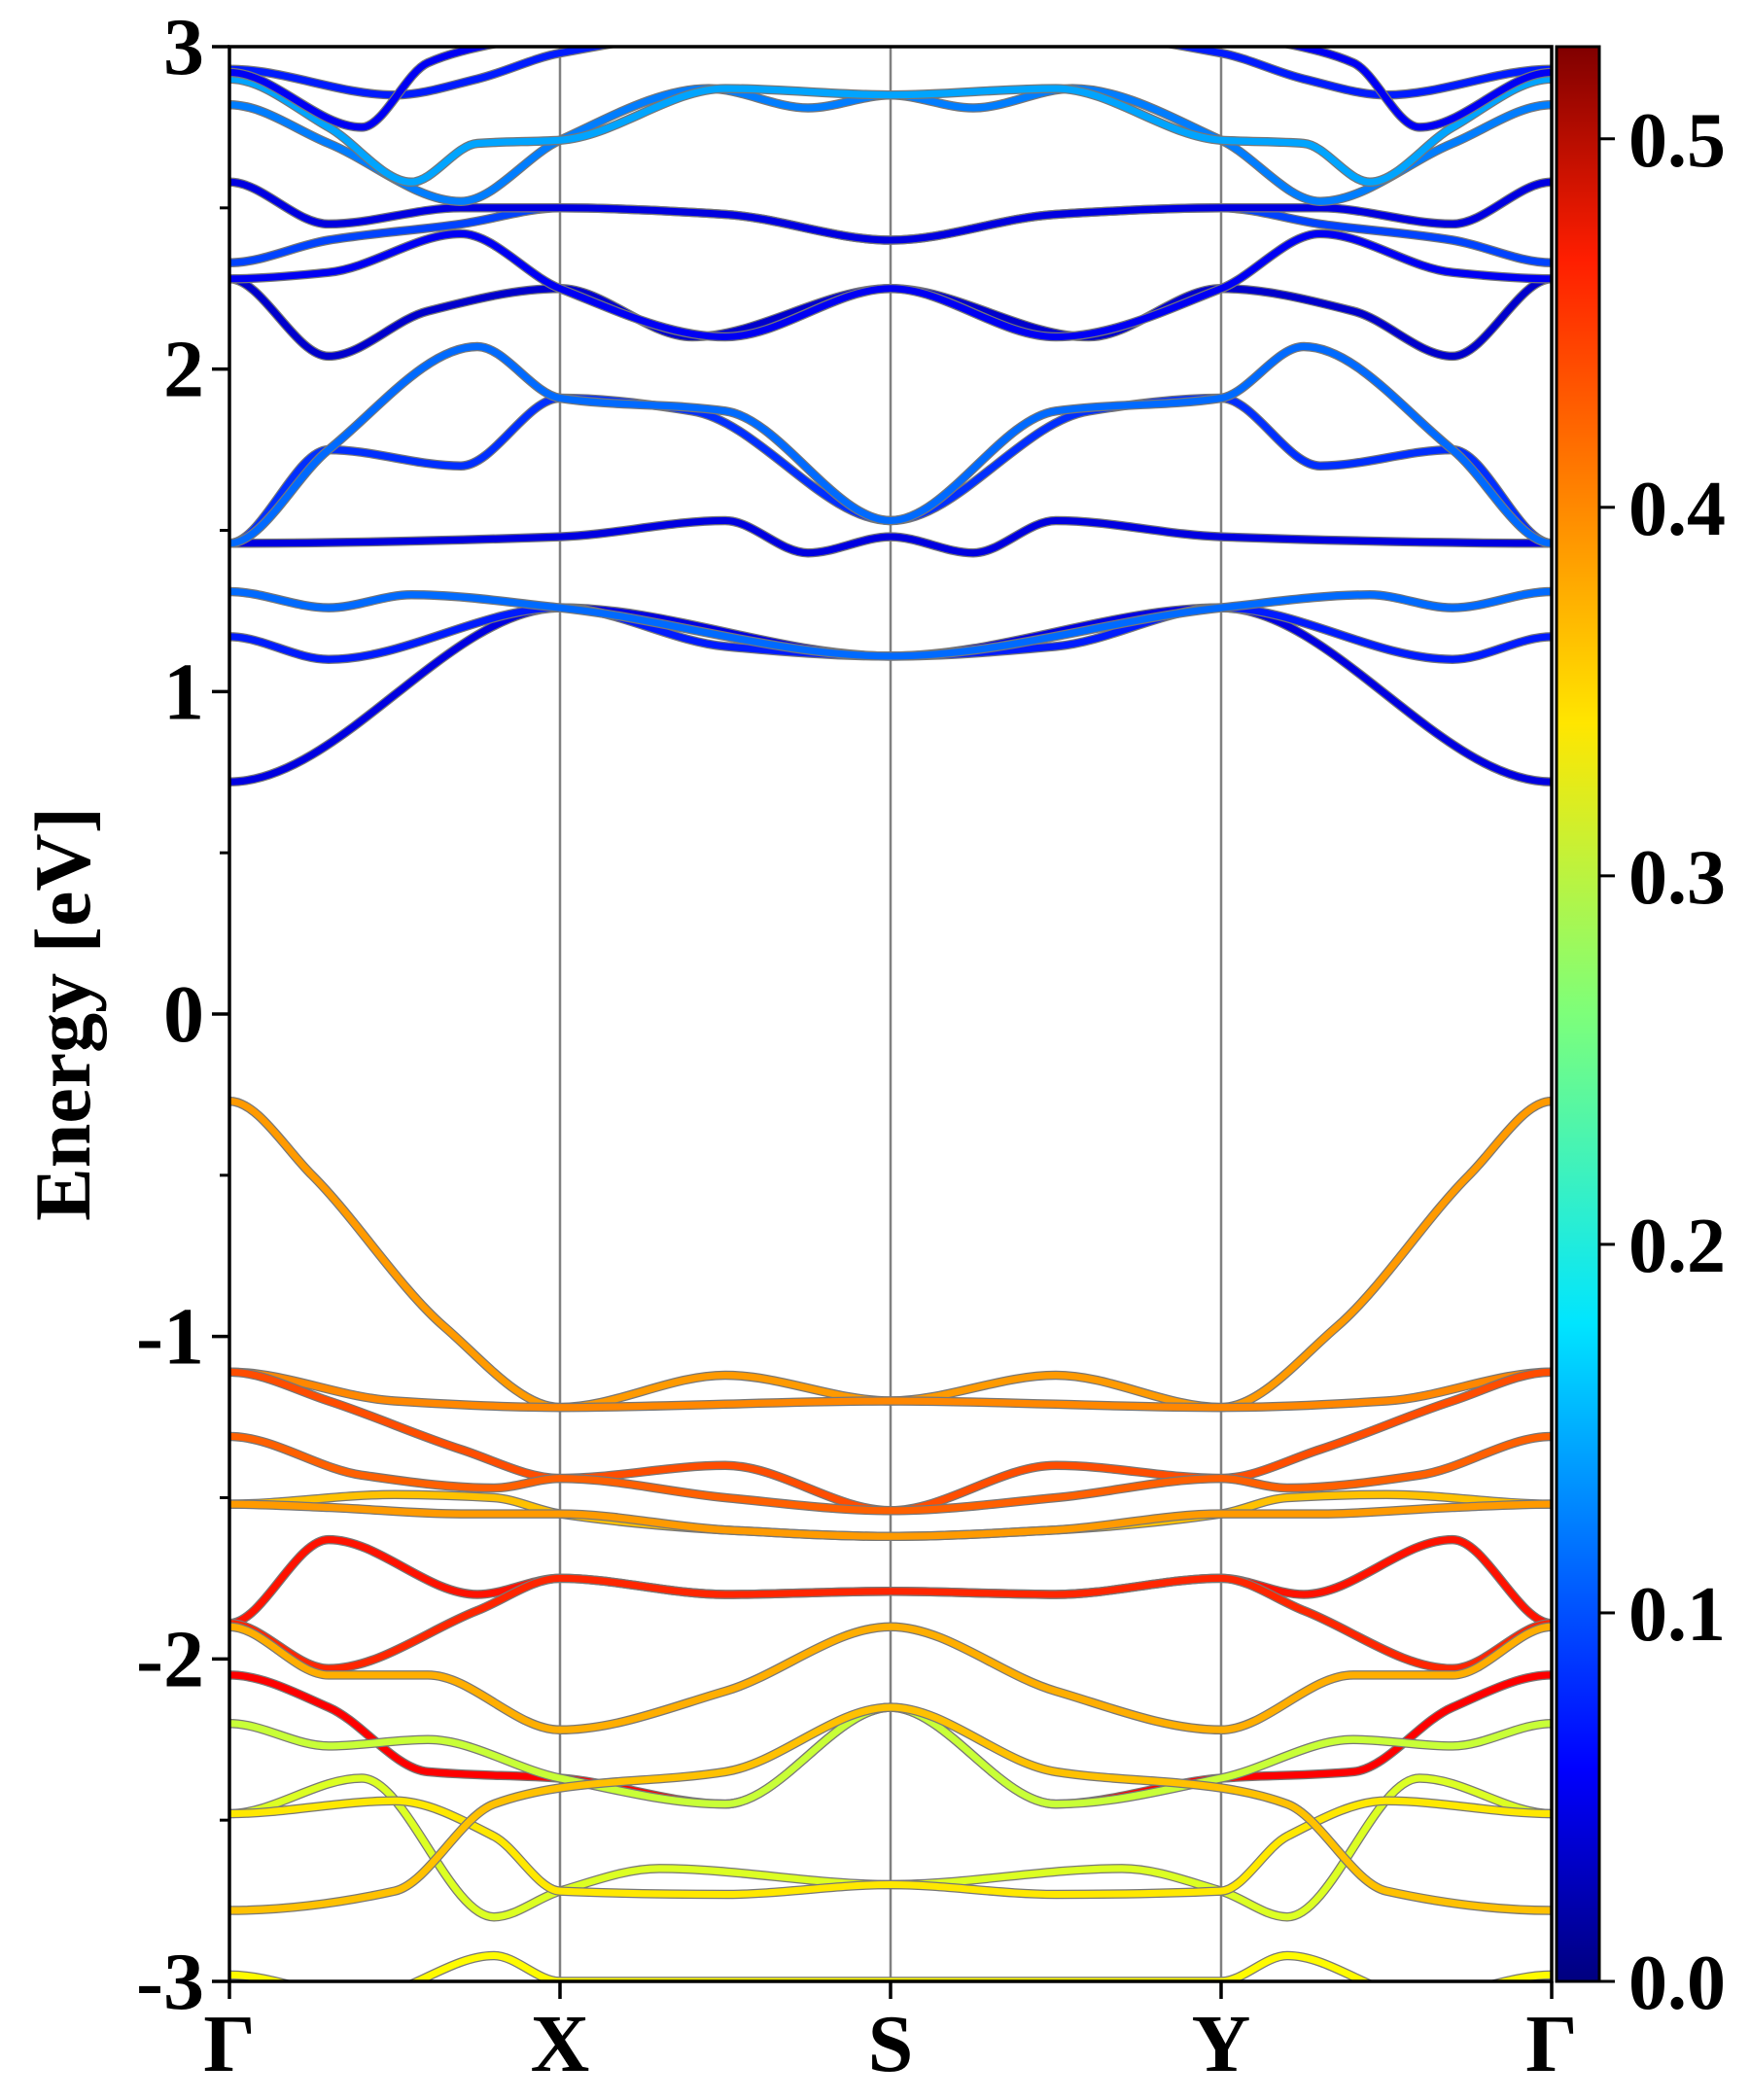 The height and width of the screenshot is (2100, 1750). Describe the element at coordinates (560, 2044) in the screenshot. I see `x-tick-label: X` at that location.